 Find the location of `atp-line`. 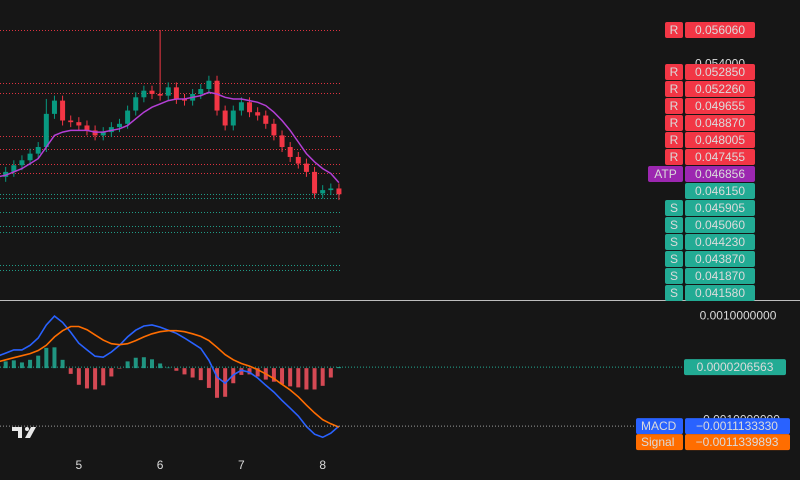

atp-line is located at coordinates (170, 137).